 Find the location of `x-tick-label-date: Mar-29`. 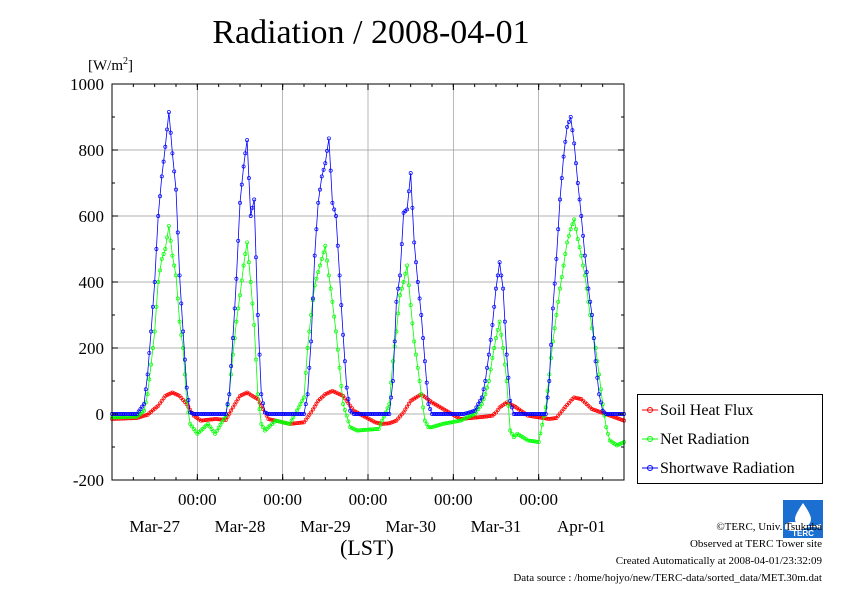

x-tick-label-date: Mar-29 is located at coordinates (325, 526).